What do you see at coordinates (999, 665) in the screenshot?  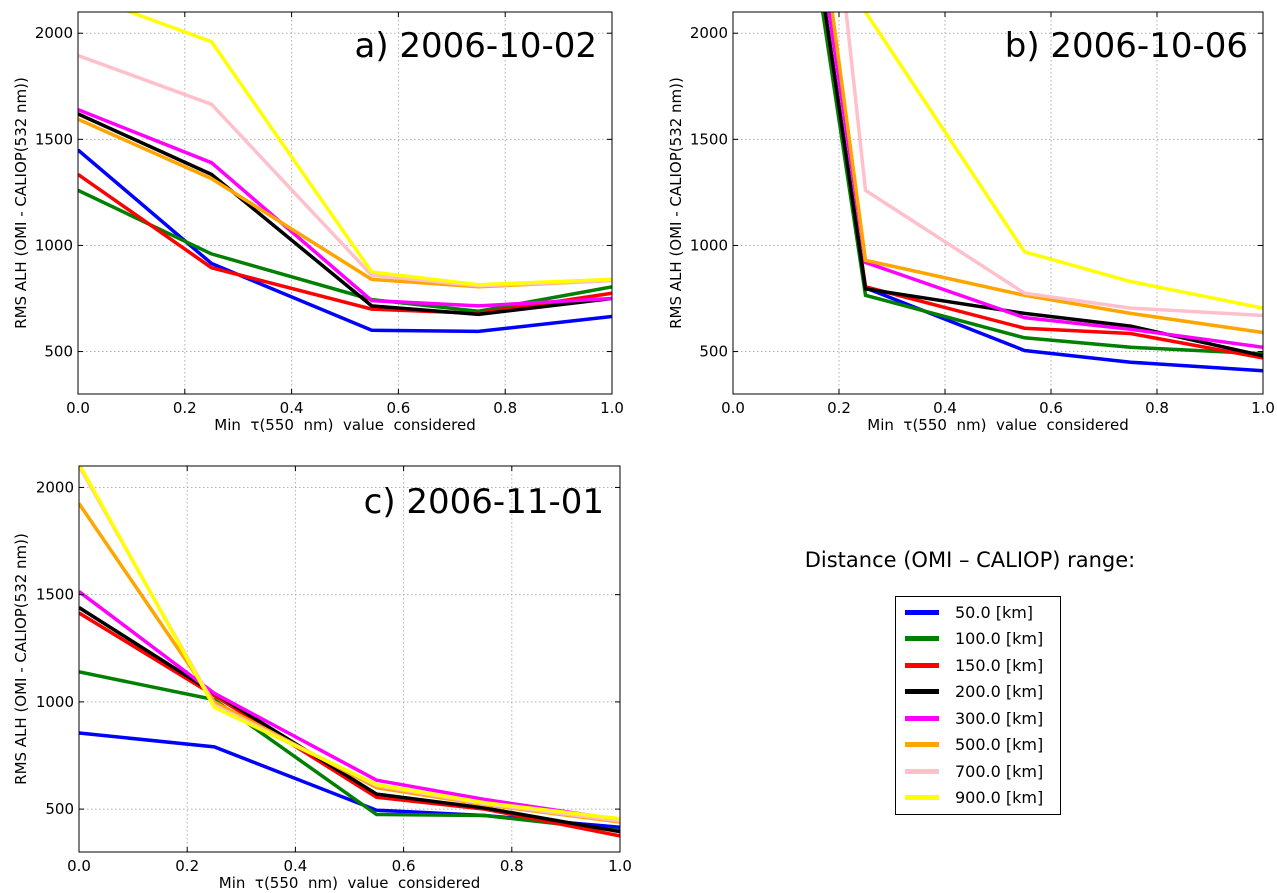 I see `legend-label: 150.0 [km]` at bounding box center [999, 665].